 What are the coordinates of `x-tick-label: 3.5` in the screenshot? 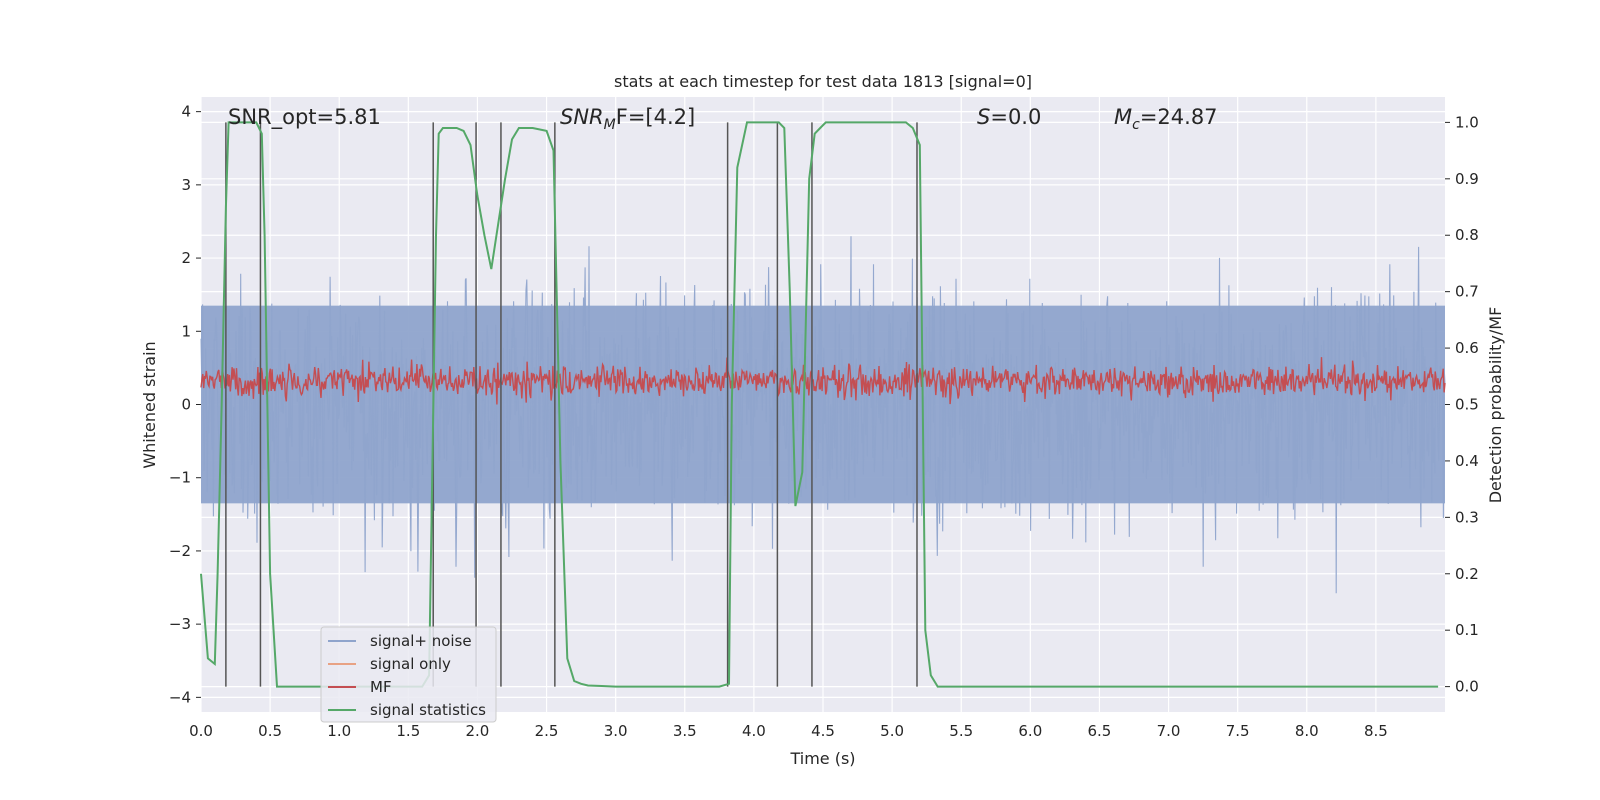 It's located at (685, 731).